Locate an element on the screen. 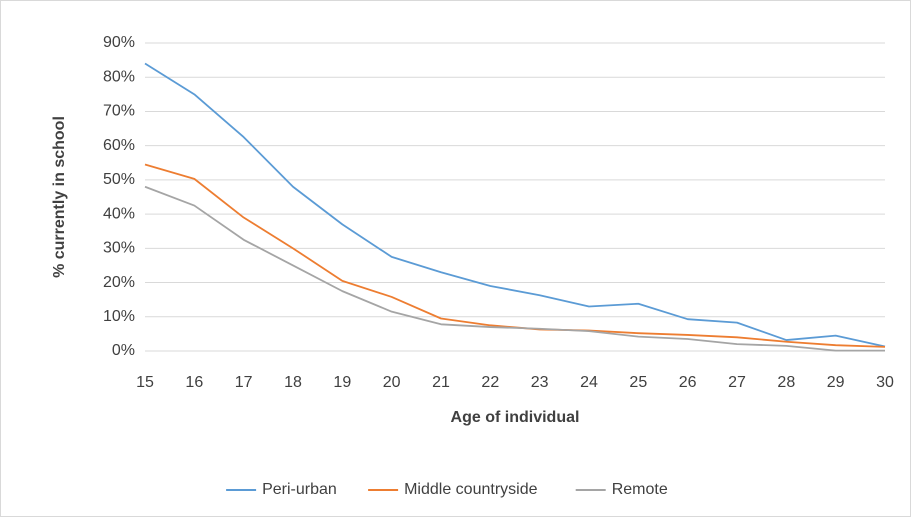 Image resolution: width=911 pixels, height=517 pixels. y-tick-label: 10% is located at coordinates (119, 316).